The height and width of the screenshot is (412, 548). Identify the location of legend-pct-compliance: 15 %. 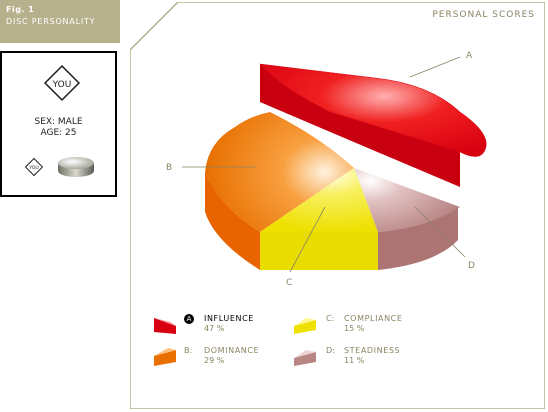
(354, 328).